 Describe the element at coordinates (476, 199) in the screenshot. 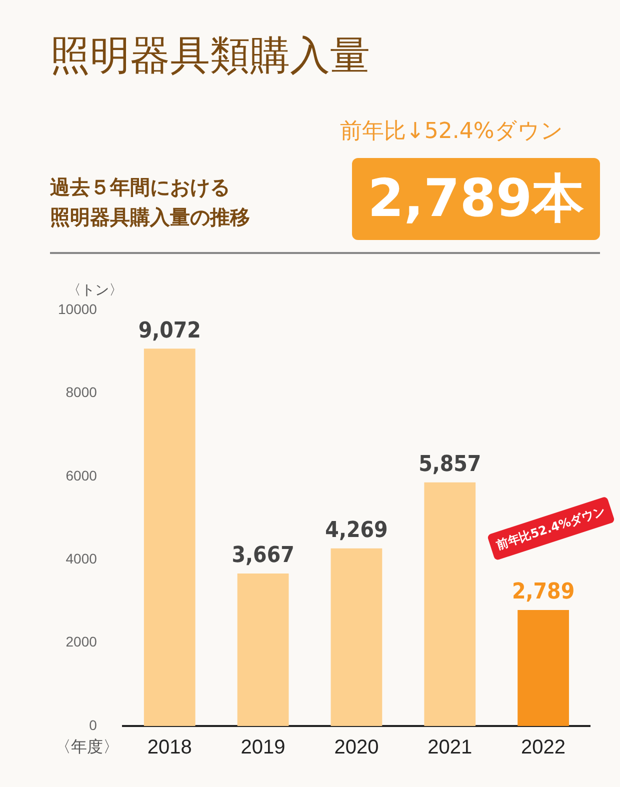

I see `text: 2,789本` at that location.